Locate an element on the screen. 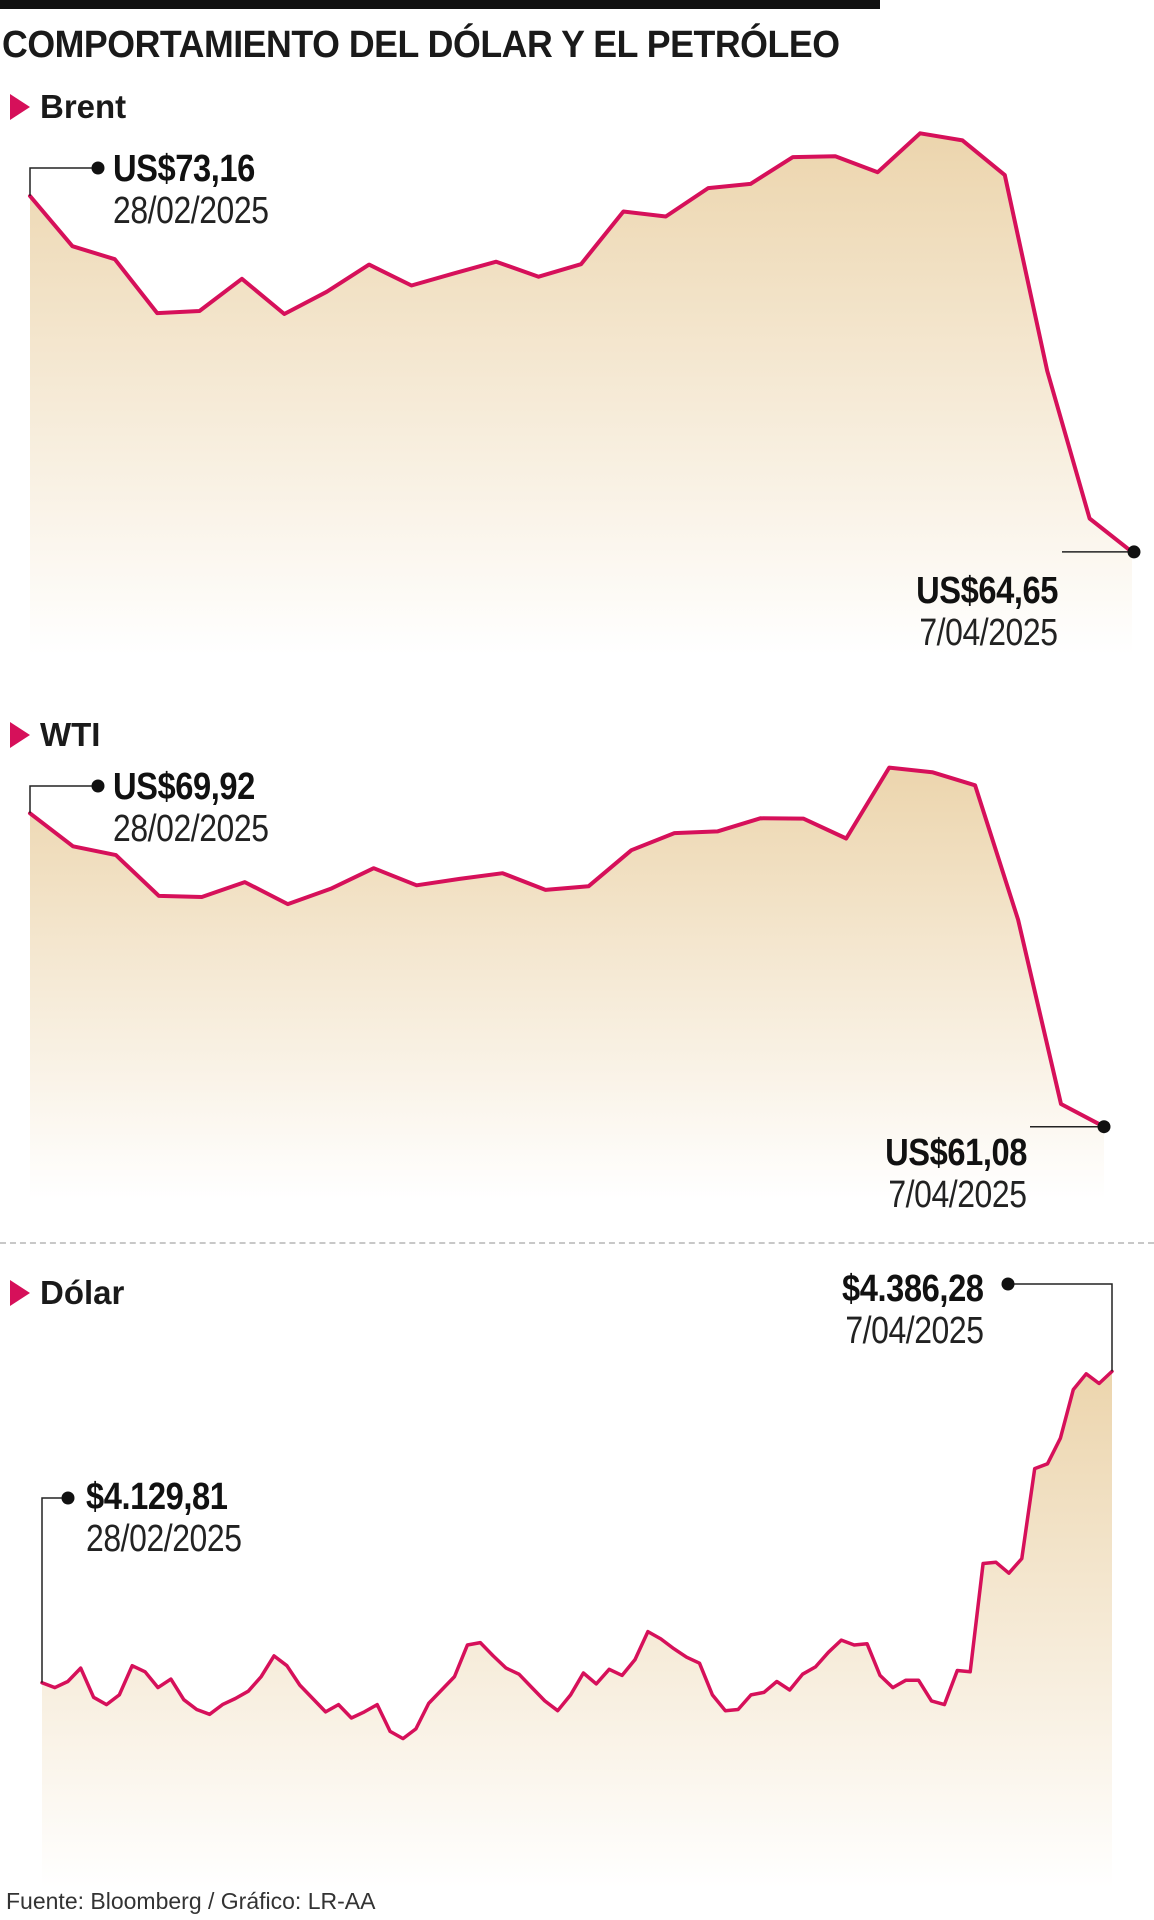 The height and width of the screenshot is (1920, 1154). wti-start-value: US$69,92 is located at coordinates (184, 787).